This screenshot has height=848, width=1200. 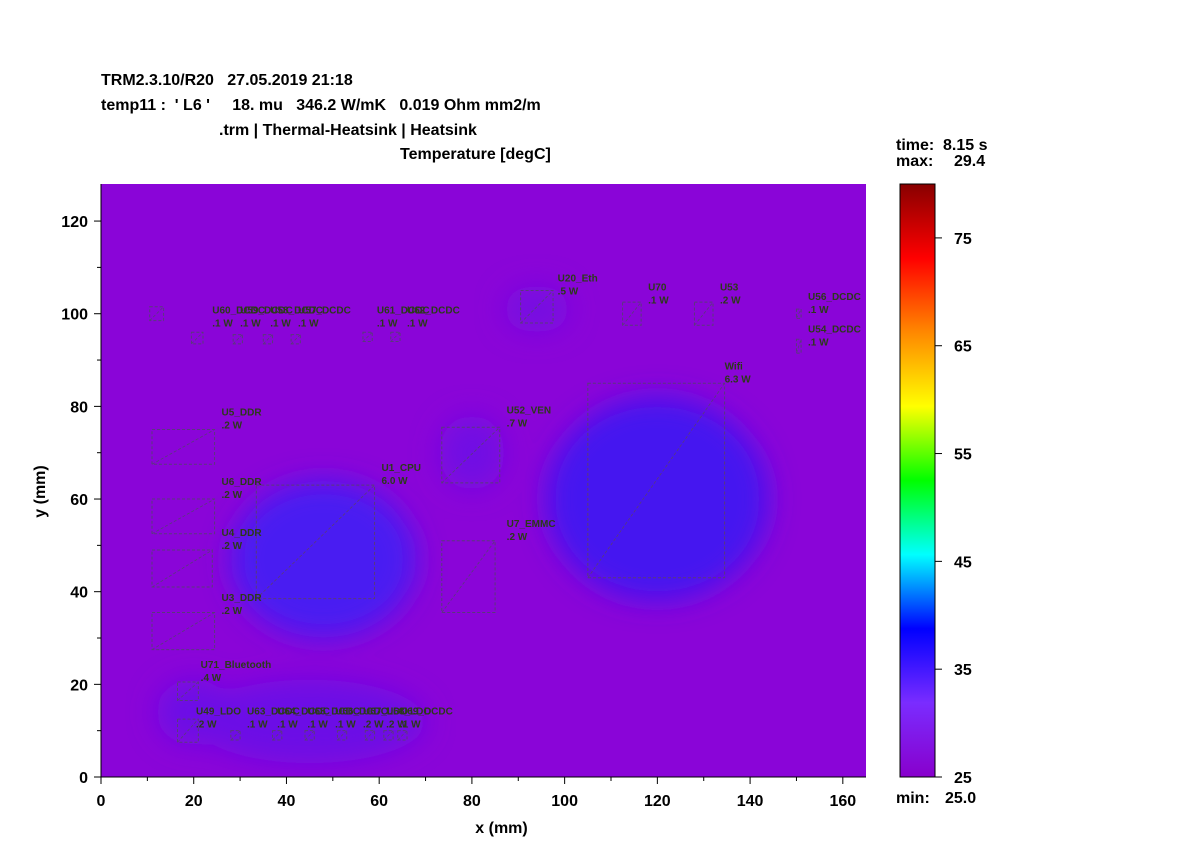 I want to click on component-name: U3_DDR, so click(x=242, y=598).